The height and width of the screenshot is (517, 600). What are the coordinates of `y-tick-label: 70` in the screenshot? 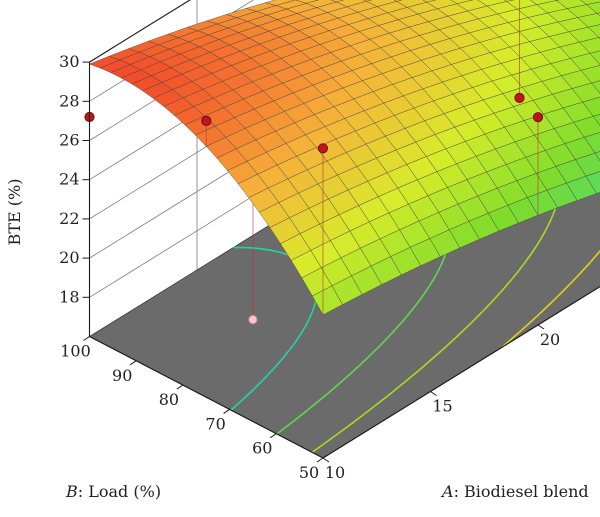 It's located at (215, 423).